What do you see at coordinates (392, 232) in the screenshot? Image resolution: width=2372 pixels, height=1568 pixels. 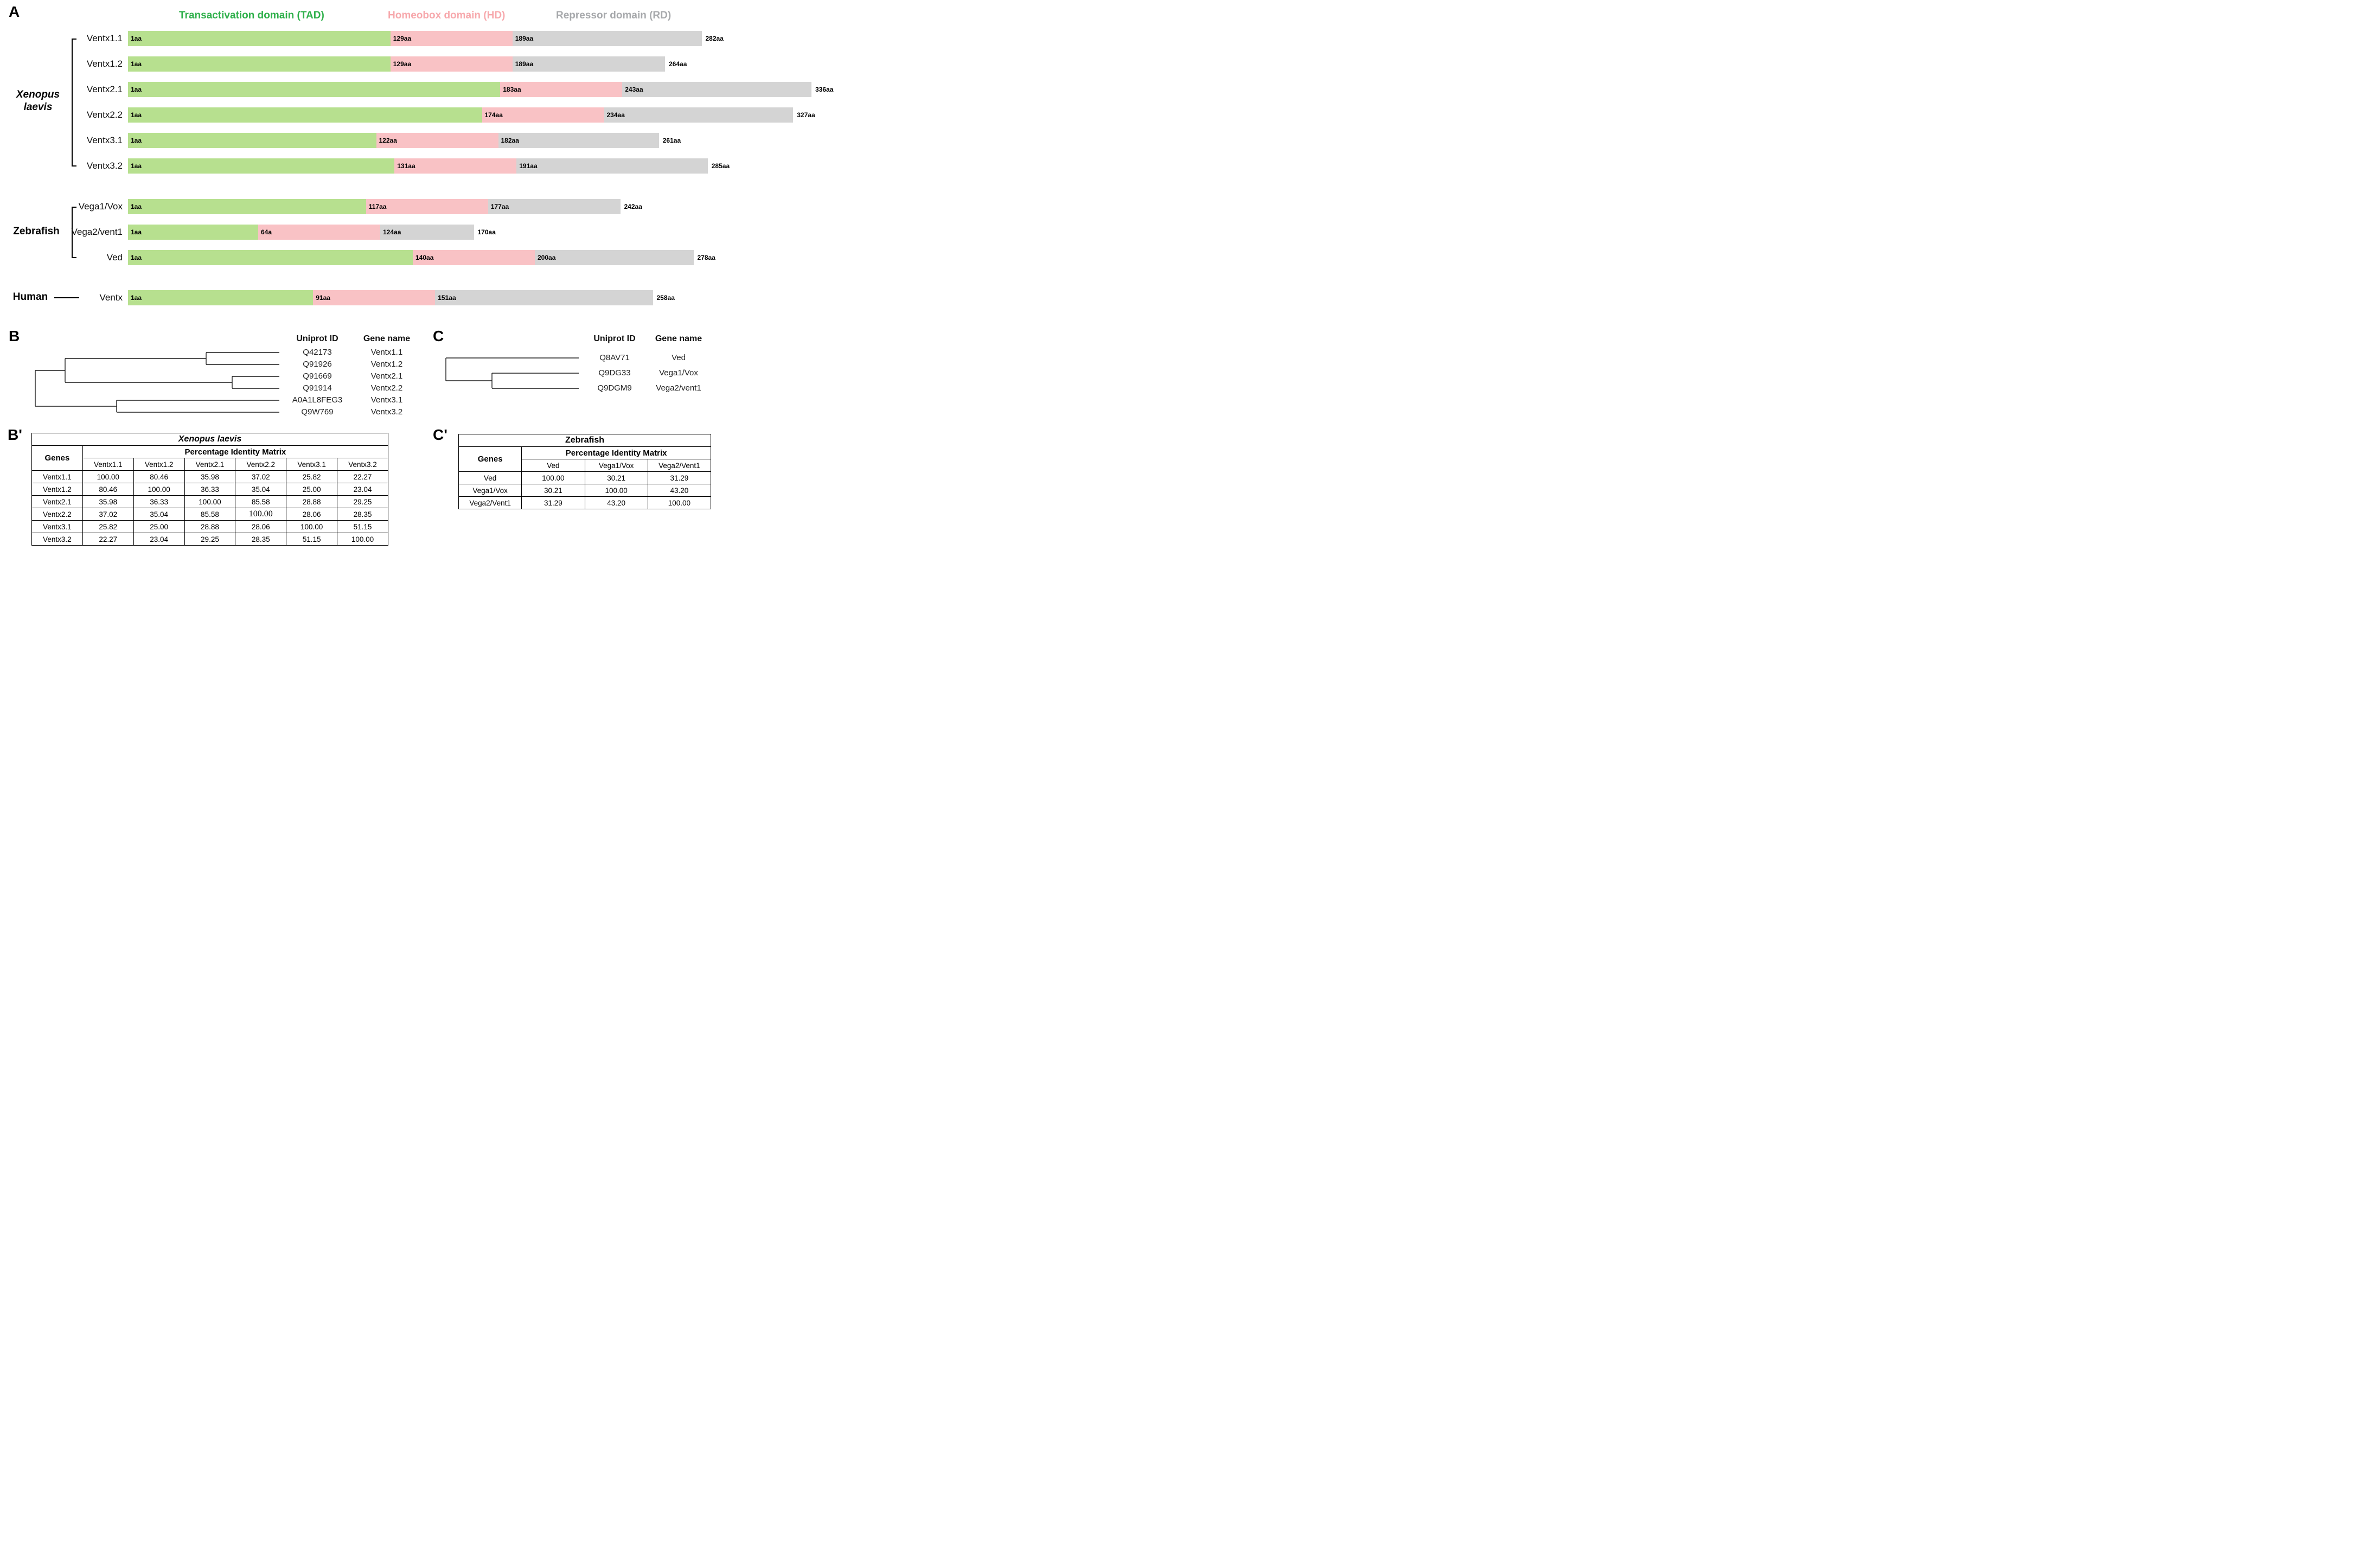 I see `domain-start-label: 124aa` at bounding box center [392, 232].